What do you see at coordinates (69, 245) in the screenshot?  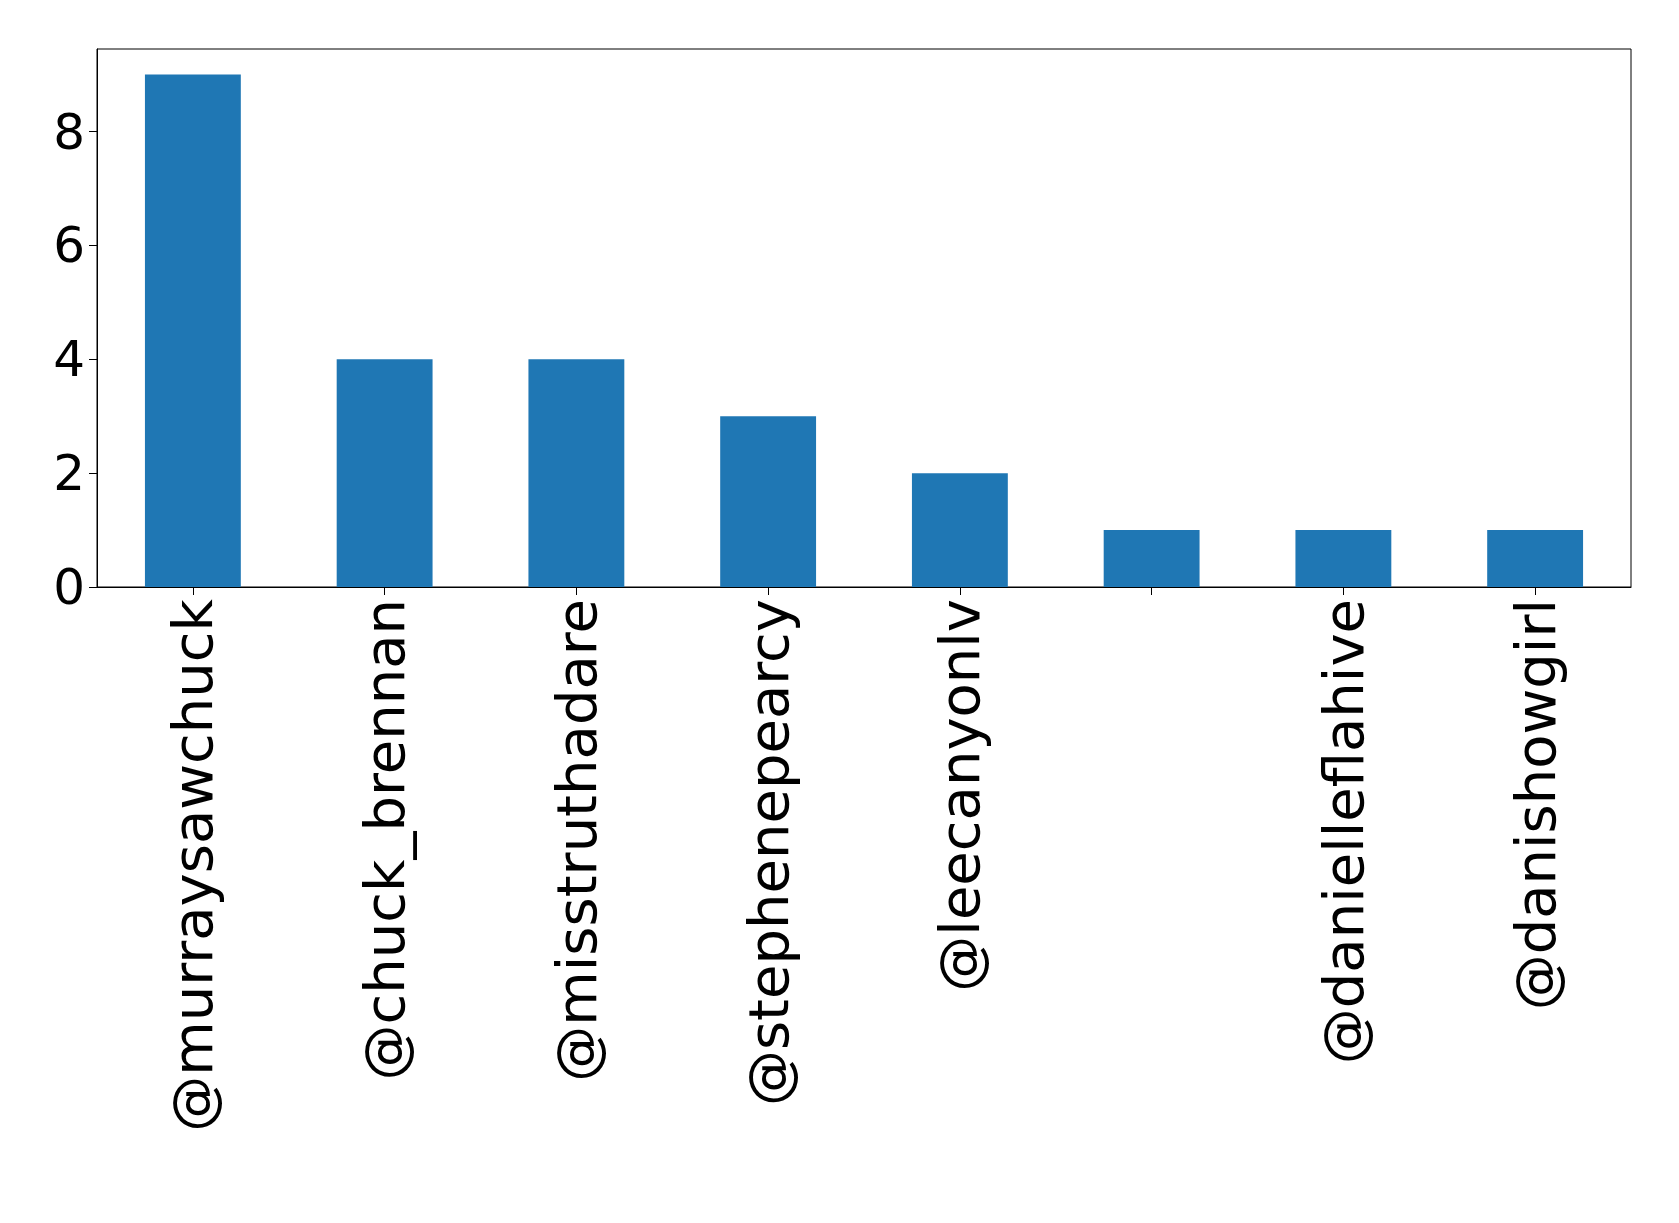 I see `y-tick-label: 6` at bounding box center [69, 245].